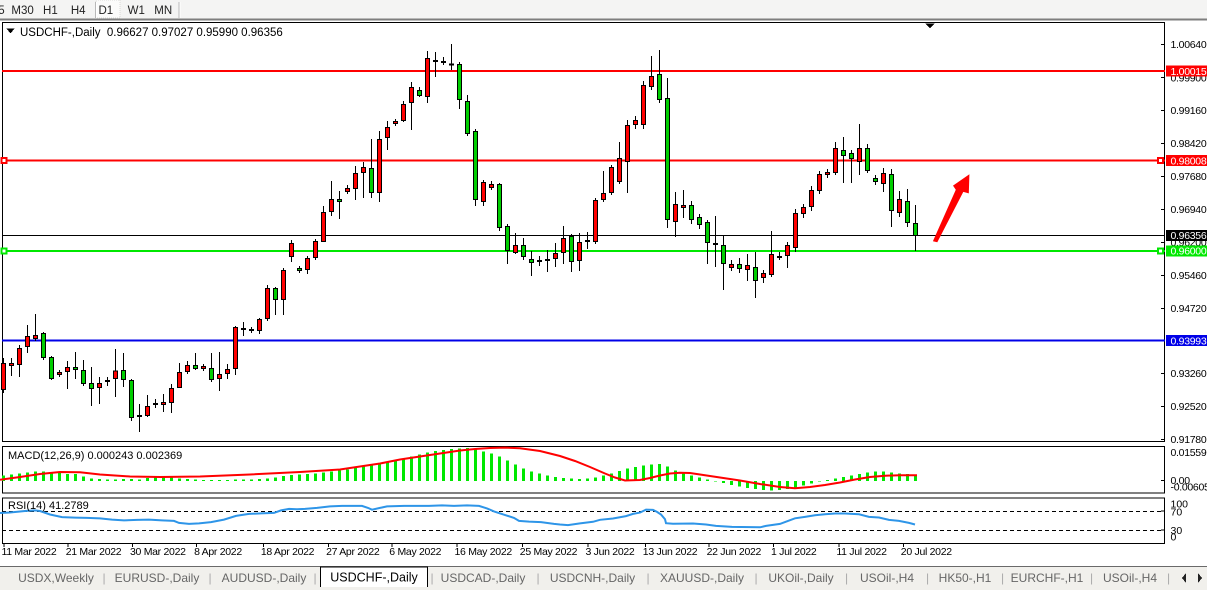 The width and height of the screenshot is (1207, 590). I want to click on svg-text: 0.96000, so click(1189, 252).